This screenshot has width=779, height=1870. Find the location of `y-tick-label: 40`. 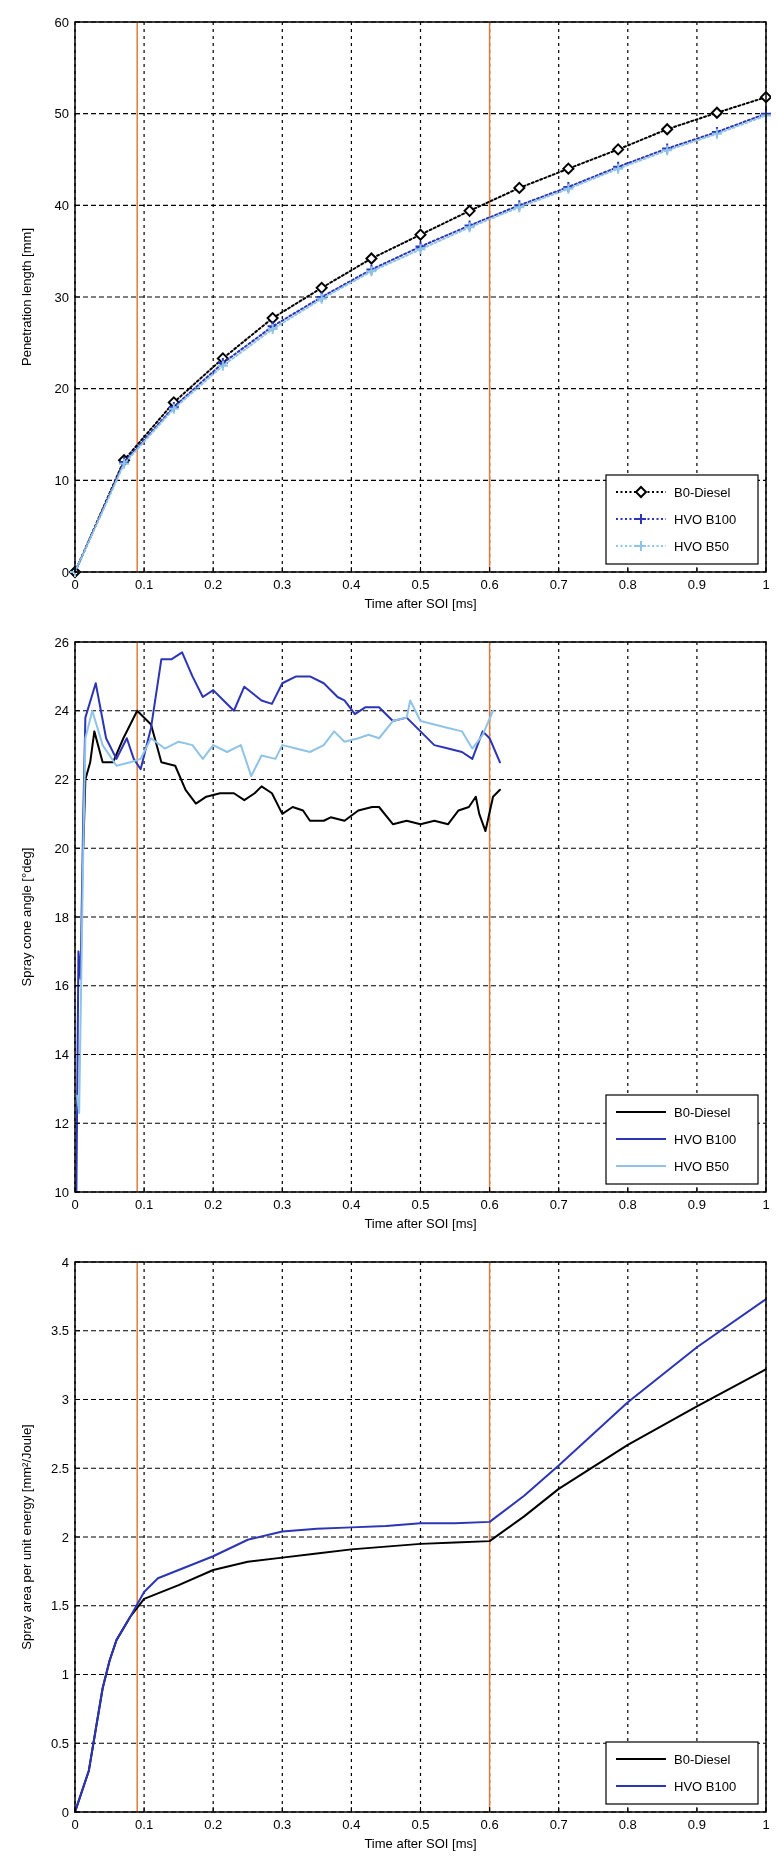

y-tick-label: 40 is located at coordinates (61, 205).